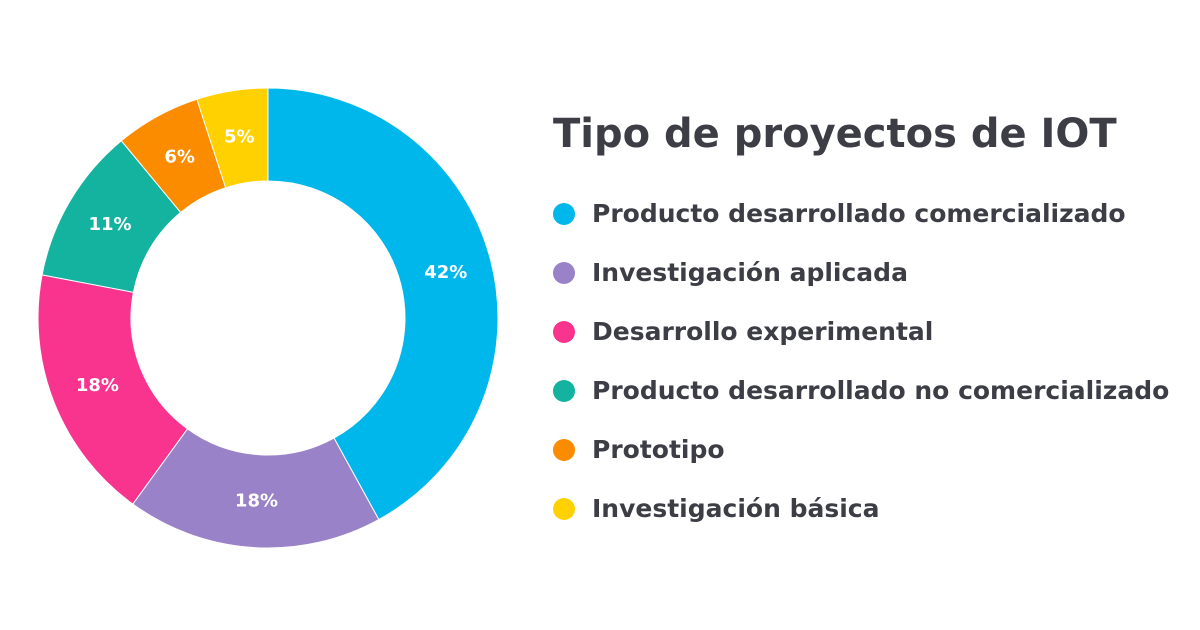 The height and width of the screenshot is (630, 1200). I want to click on legend-label: Producto desarrollado comercializado, so click(859, 213).